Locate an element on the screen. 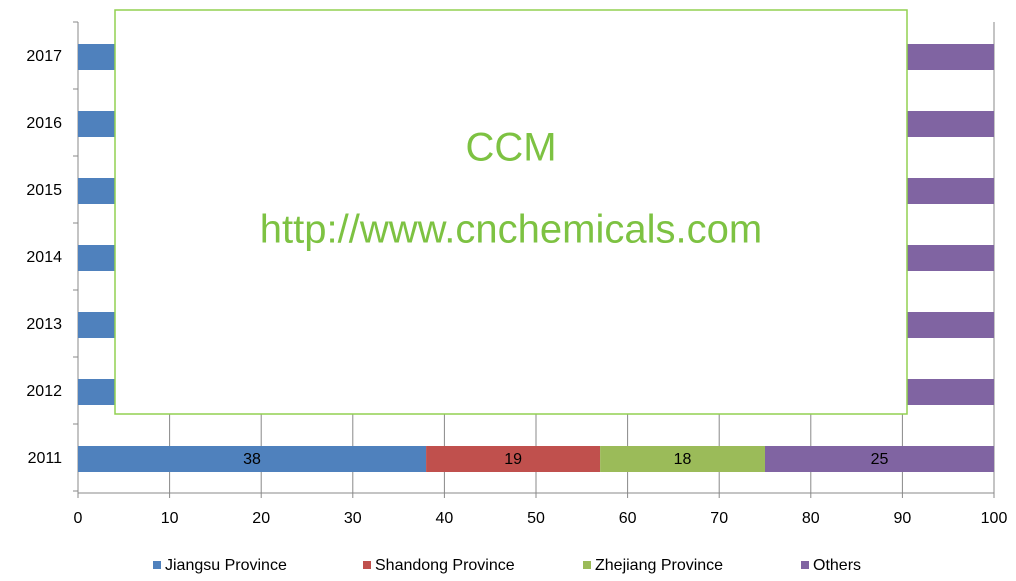 The image size is (1016, 581). legend-label: Jiangsu Province is located at coordinates (226, 565).